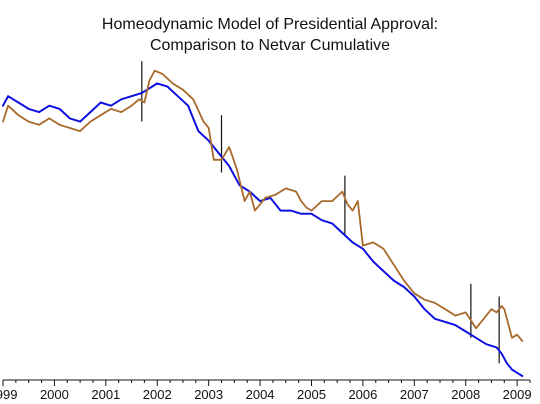 This screenshot has height=404, width=540. Describe the element at coordinates (362, 394) in the screenshot. I see `x-tick-label: 2006` at that location.